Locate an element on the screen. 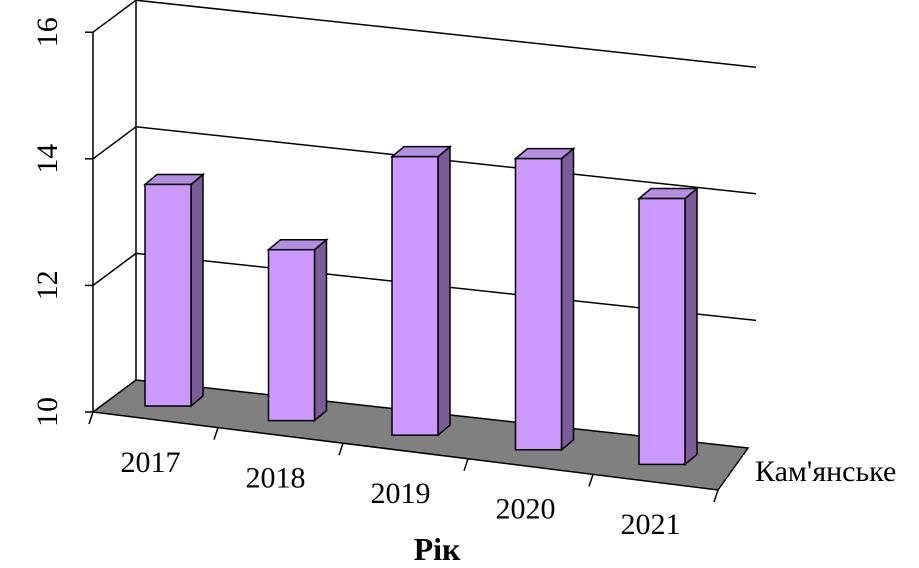  x-tick-label-2019: 2019 is located at coordinates (401, 493).